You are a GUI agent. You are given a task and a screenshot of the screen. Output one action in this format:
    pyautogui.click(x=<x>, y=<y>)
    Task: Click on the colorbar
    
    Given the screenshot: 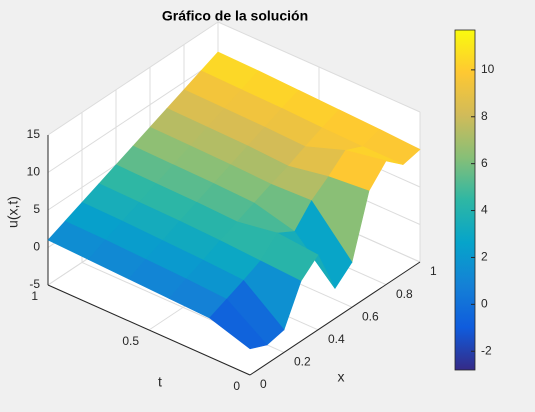 What is the action you would take?
    pyautogui.click(x=465, y=200)
    